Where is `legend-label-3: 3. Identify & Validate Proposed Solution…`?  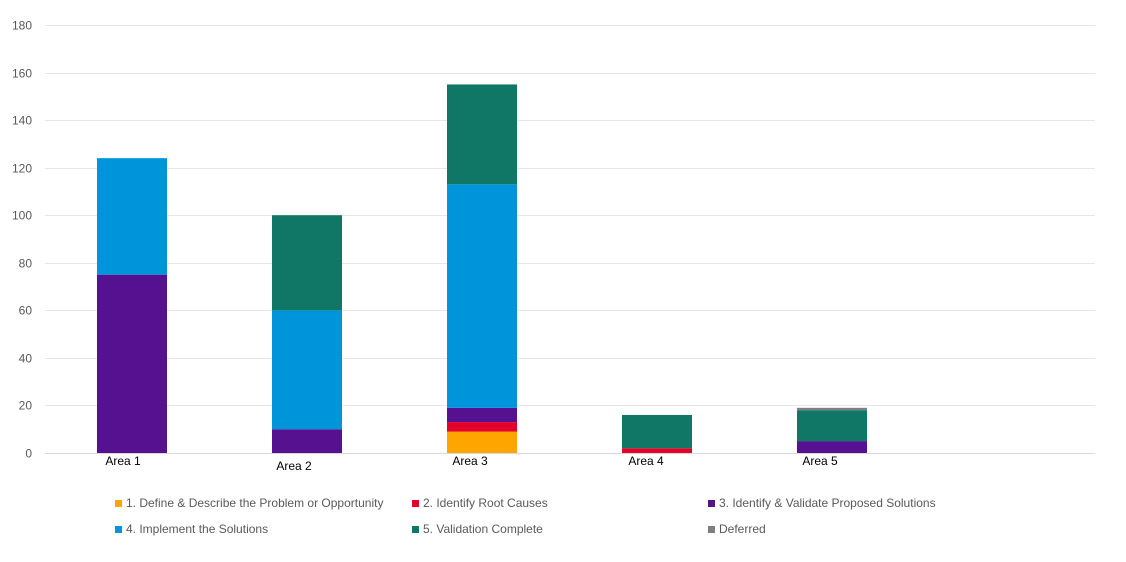 legend-label-3: 3. Identify & Validate Proposed Solution… is located at coordinates (827, 503).